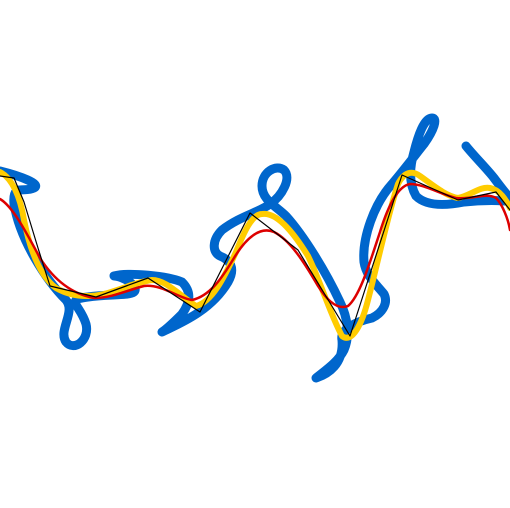 This screenshot has height=508, width=510. What do you see at coordinates (485, 172) in the screenshot?
I see `blue-loopy-curve-tail` at bounding box center [485, 172].